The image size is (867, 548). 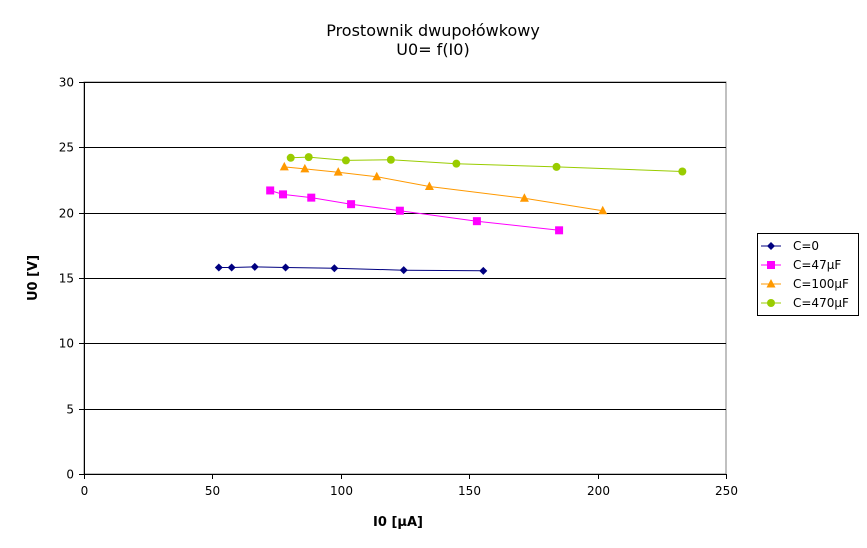 What do you see at coordinates (212, 491) in the screenshot?
I see `x-tick-label: 50` at bounding box center [212, 491].